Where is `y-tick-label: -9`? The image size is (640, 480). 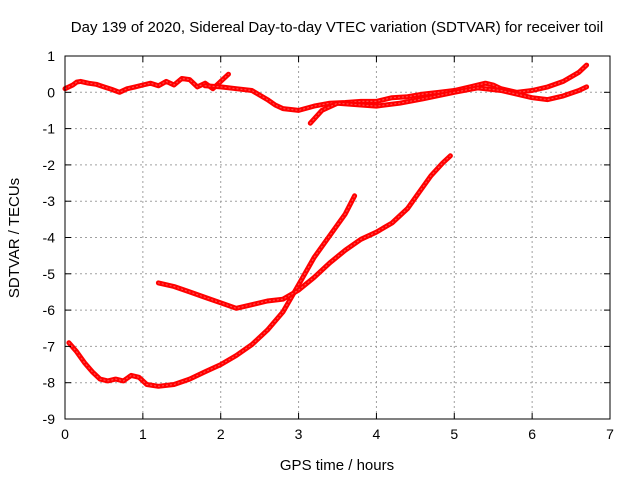
y-tick-label: -9 is located at coordinates (49, 419).